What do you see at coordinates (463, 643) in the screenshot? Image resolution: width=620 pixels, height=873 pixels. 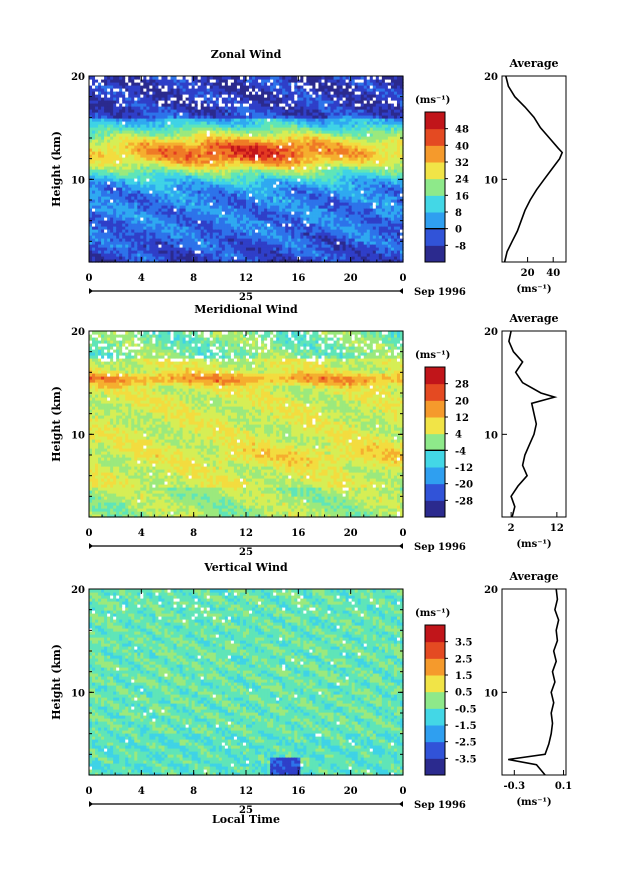 I see `colorbar-level: 3.5` at bounding box center [463, 643].